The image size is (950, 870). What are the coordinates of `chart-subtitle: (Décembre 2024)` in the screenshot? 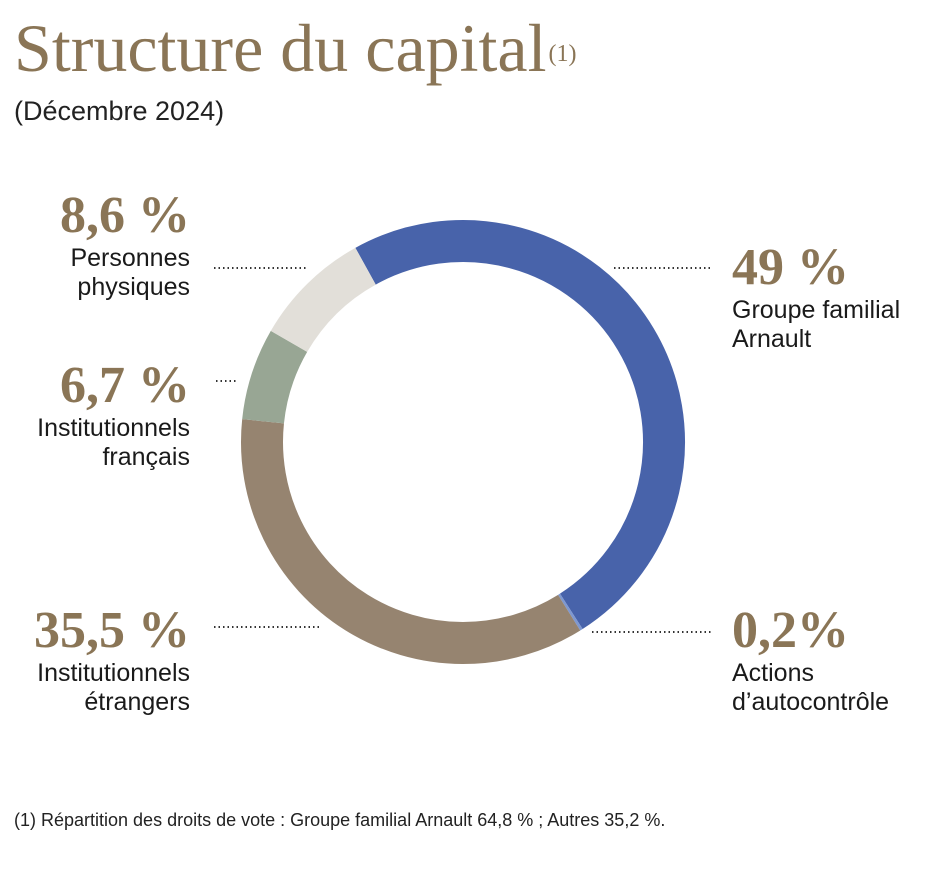 It's located at (119, 111).